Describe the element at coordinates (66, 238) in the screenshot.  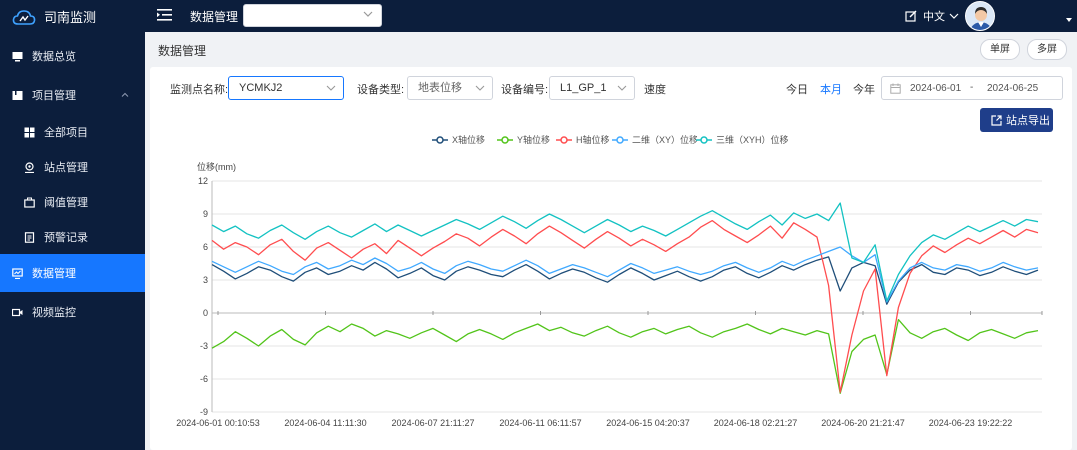
I see `sidebar-item-label: 预警记录` at that location.